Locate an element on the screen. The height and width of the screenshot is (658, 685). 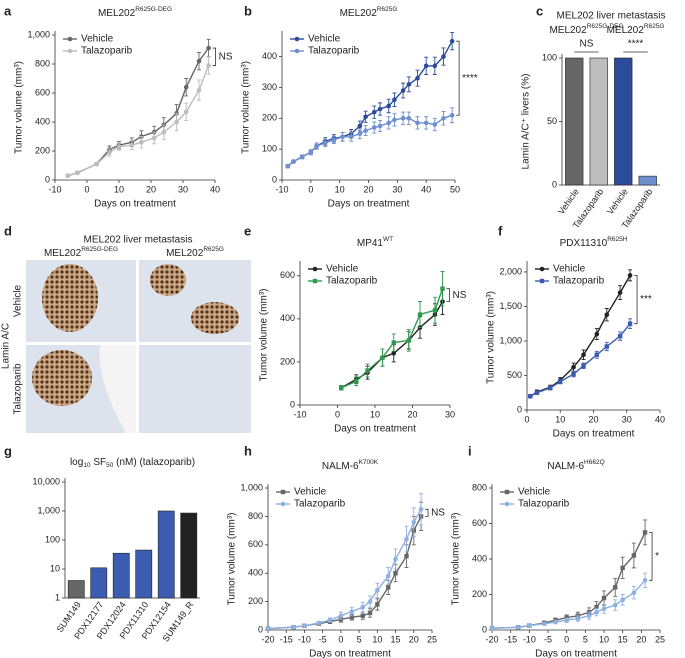
x-tick-label: 15 is located at coordinates (623, 639).